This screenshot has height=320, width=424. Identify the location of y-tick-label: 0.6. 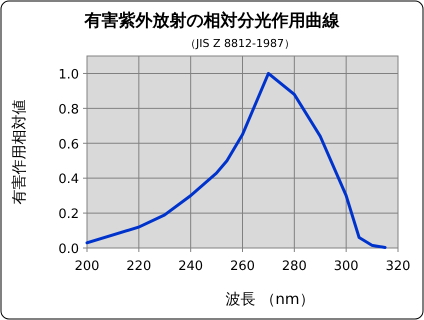
(68, 144).